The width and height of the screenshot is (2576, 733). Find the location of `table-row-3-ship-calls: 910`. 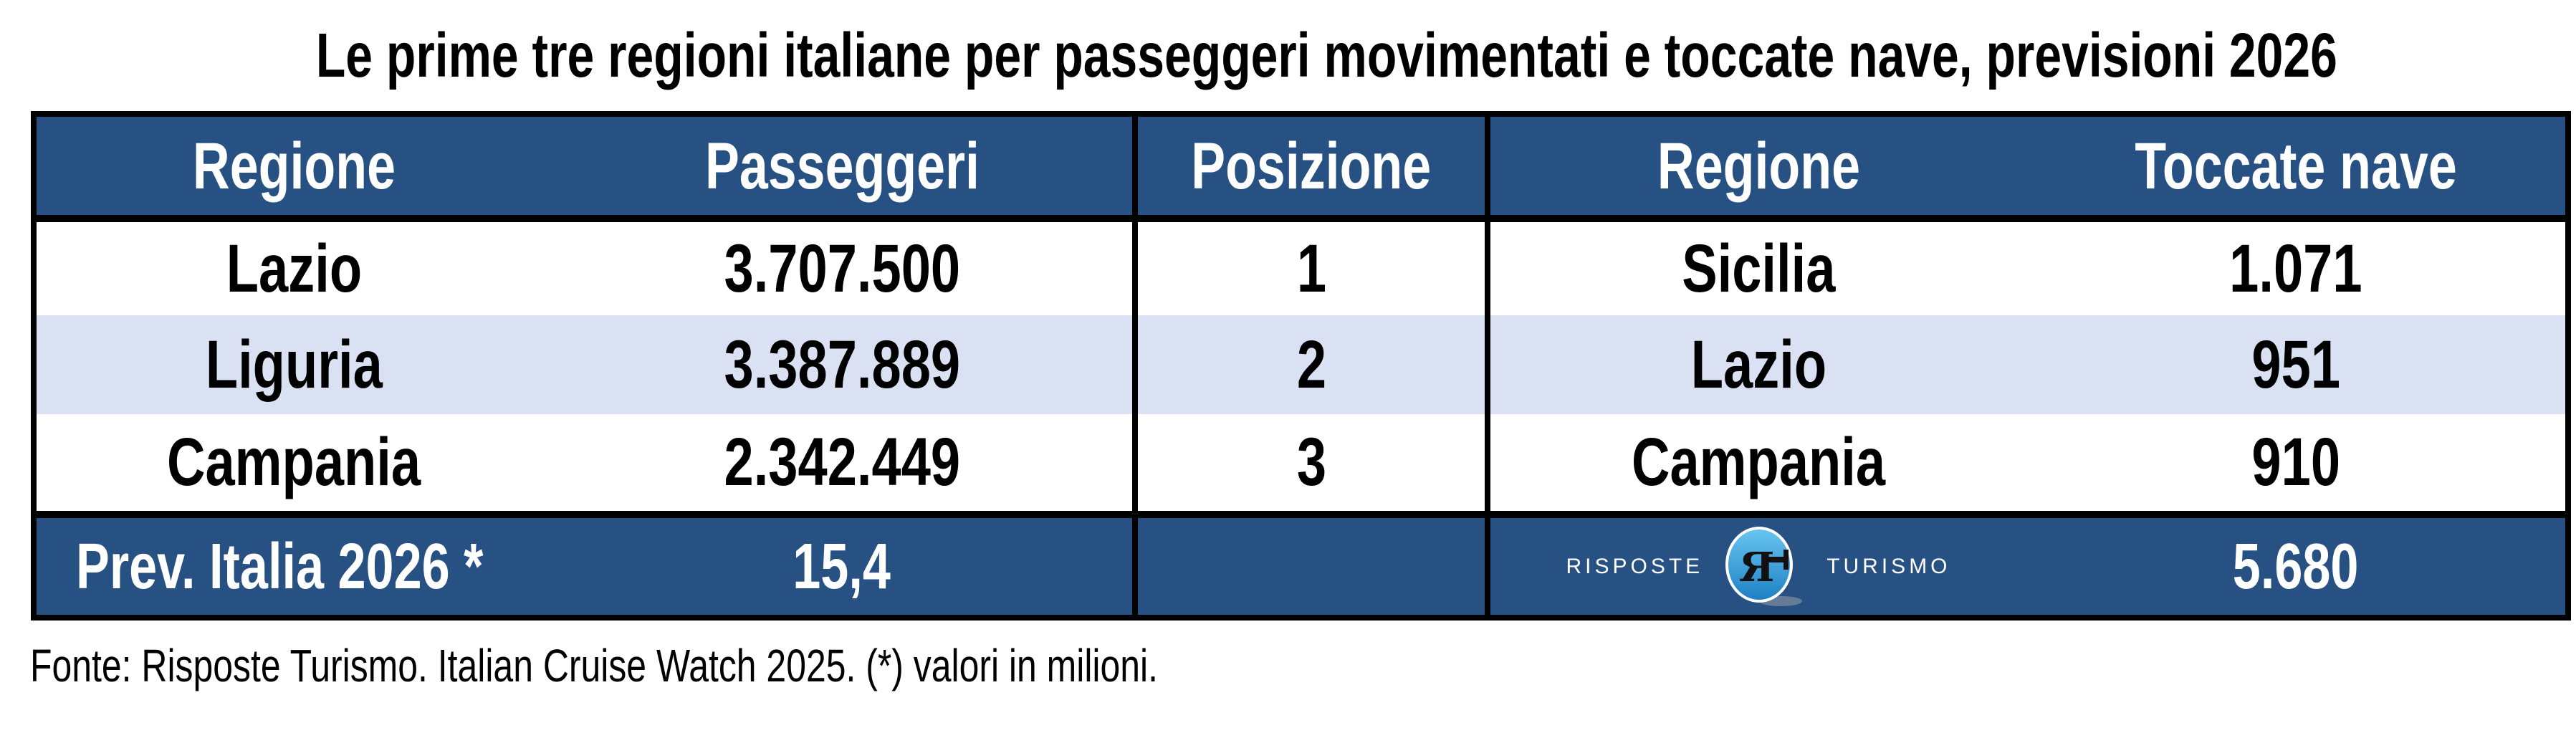

table-row-3-ship-calls: 910 is located at coordinates (2295, 462).